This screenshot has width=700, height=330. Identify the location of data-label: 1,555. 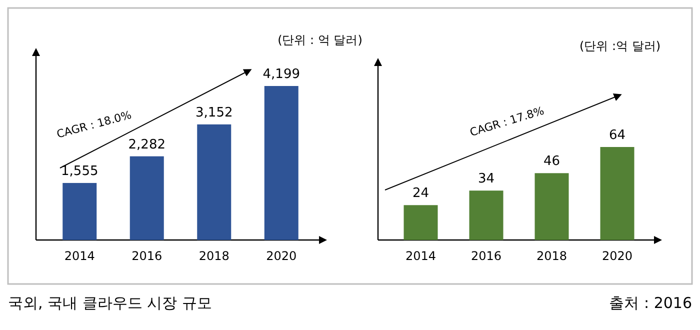
(79, 171).